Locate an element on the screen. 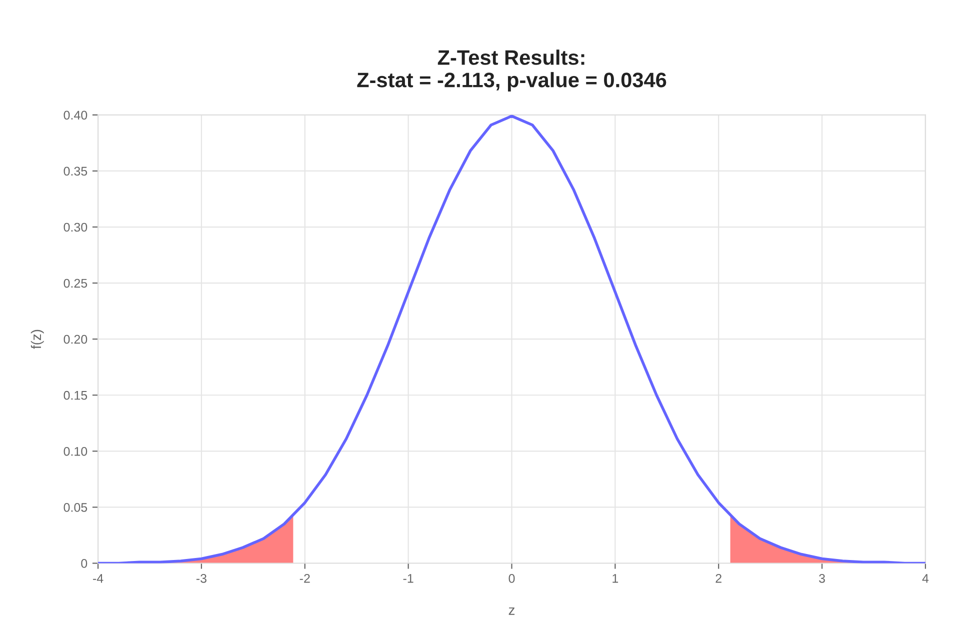 Image resolution: width=961 pixels, height=635 pixels. y-tick-label: 0.15 is located at coordinates (76, 395).